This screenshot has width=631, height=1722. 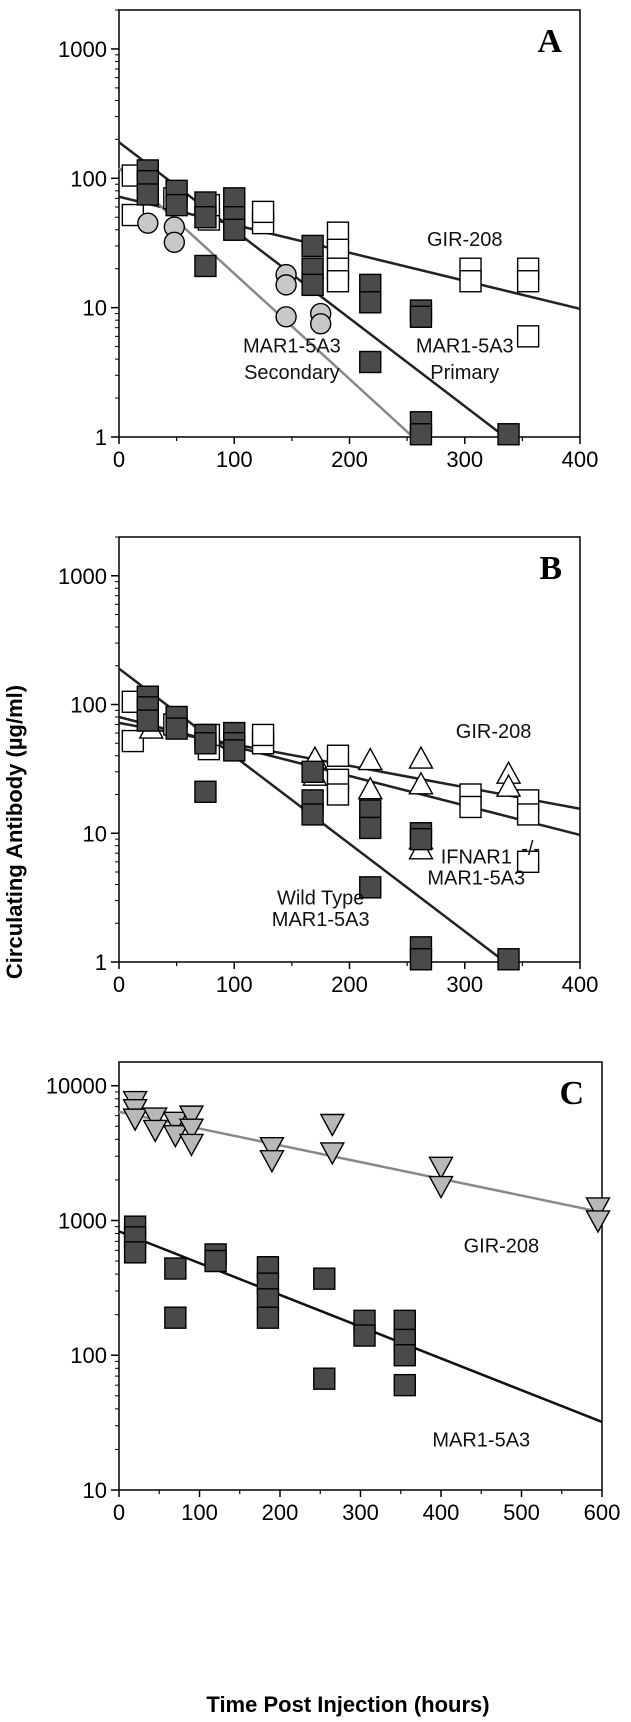 I want to click on series-label: Primary, so click(x=464, y=373).